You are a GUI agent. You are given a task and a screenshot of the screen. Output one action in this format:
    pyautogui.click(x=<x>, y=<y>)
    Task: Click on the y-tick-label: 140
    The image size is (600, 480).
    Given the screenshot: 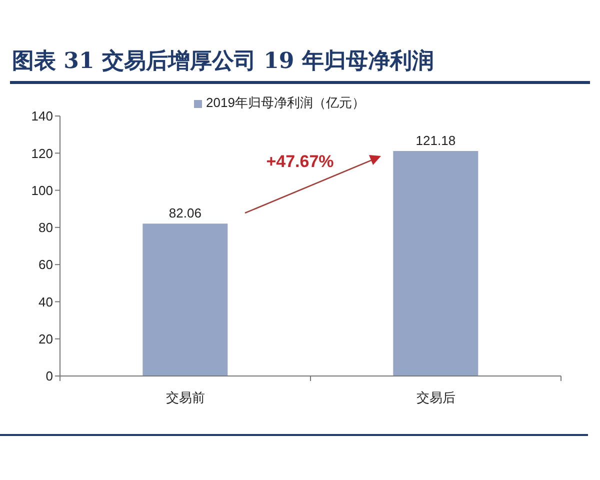 What is the action you would take?
    pyautogui.click(x=42, y=116)
    